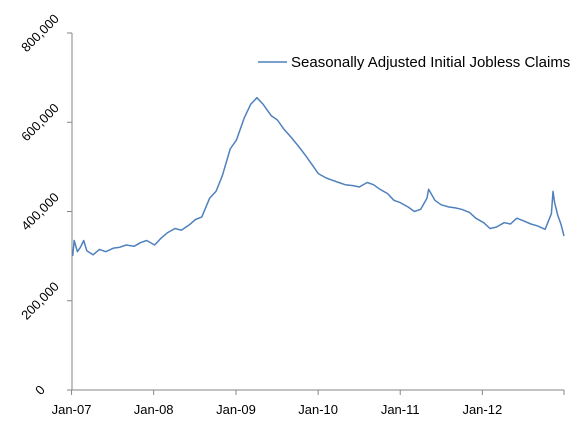 This screenshot has height=427, width=580. Describe the element at coordinates (40, 122) in the screenshot. I see `y-tick-label: 600,000` at that location.